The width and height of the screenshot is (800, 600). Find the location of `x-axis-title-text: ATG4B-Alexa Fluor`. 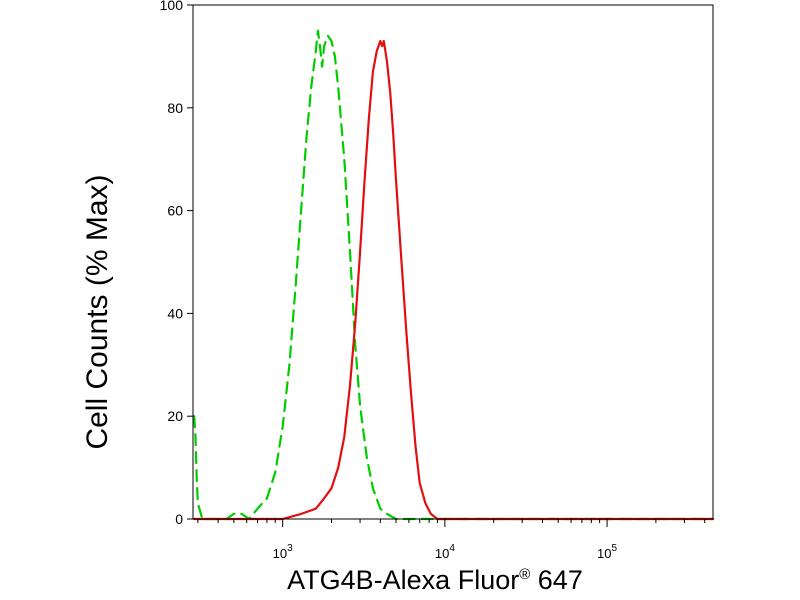

x-axis-title-text: ATG4B-Alexa Fluor is located at coordinates (403, 580).